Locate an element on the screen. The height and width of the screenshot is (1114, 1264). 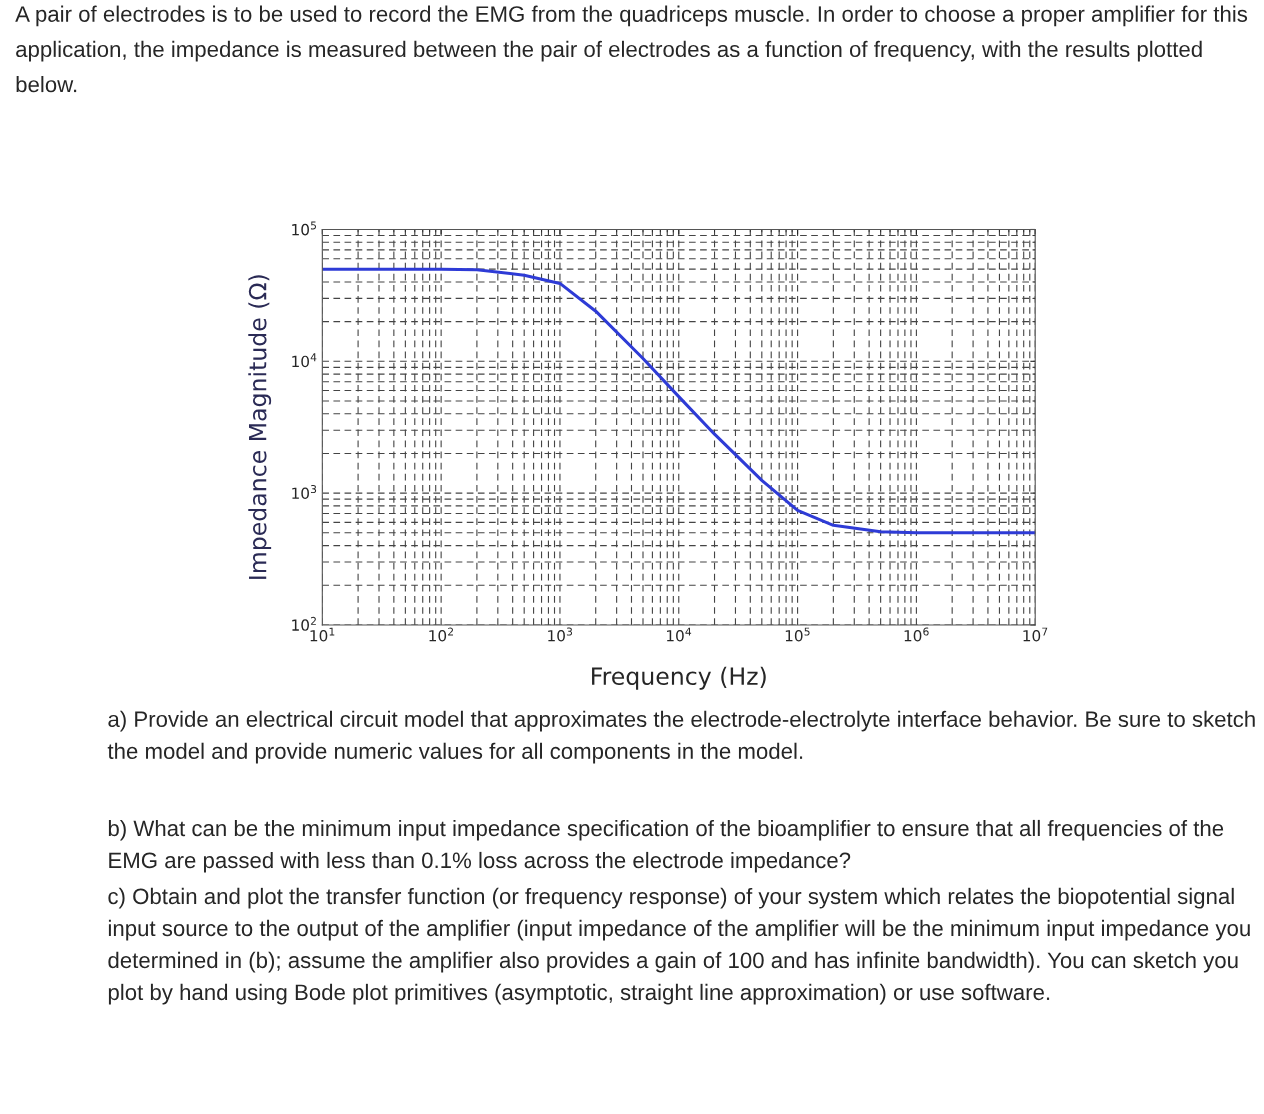
x-tick-label: 10$^{6}$ is located at coordinates (916, 634).